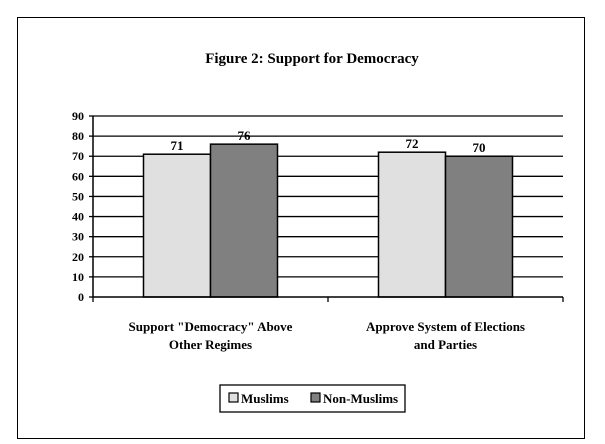  I want to click on x-category-label: and Parties, so click(445, 344).